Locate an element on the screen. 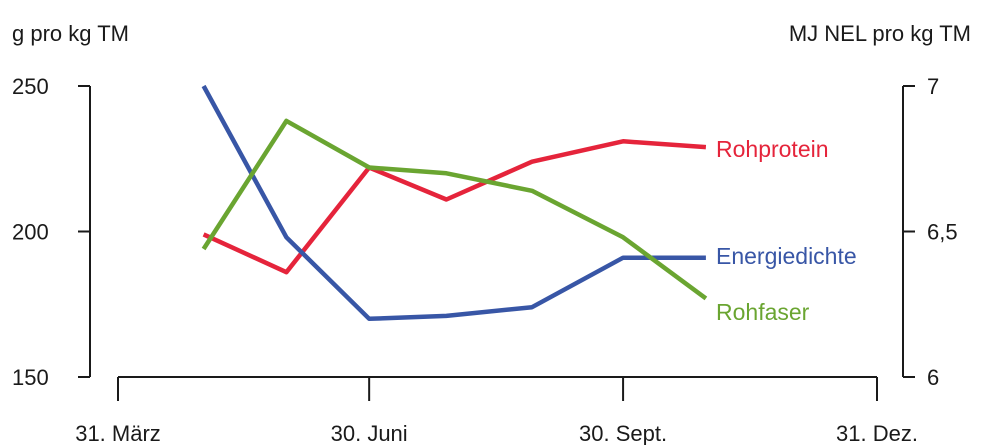 The width and height of the screenshot is (983, 445). x-tick-label: 31. Dez. is located at coordinates (877, 433).